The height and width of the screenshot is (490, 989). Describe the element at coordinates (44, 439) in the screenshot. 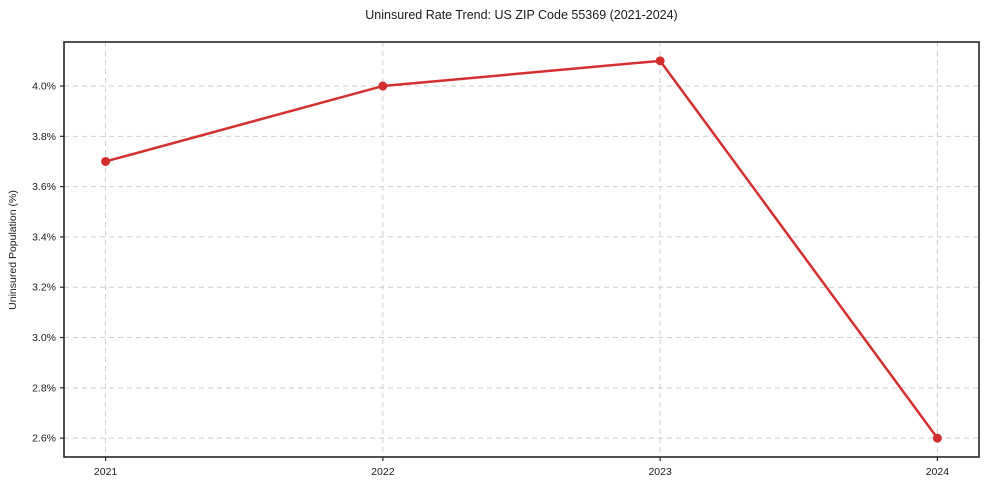

I see `y-tick-label: 2.6%` at that location.